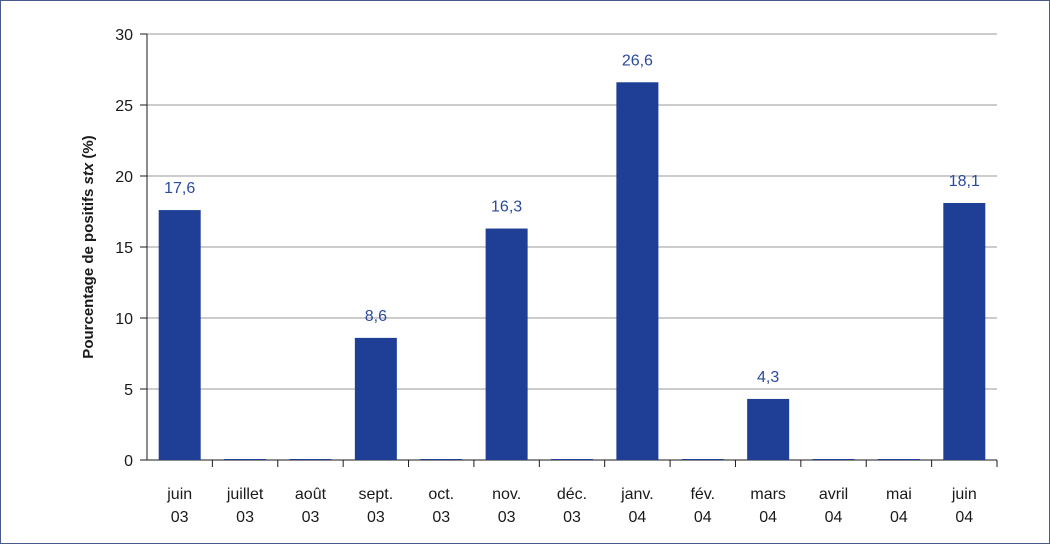  Describe the element at coordinates (311, 494) in the screenshot. I see `x-tick-label-month: août` at that location.